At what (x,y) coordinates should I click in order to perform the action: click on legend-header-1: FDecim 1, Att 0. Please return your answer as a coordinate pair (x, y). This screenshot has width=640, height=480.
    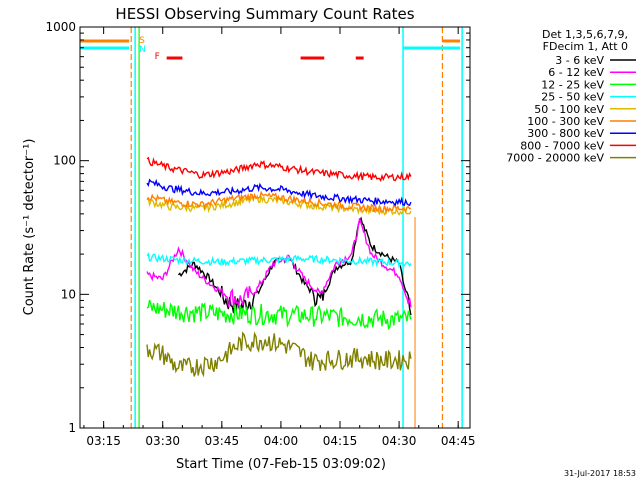
    Looking at the image, I should click on (585, 46).